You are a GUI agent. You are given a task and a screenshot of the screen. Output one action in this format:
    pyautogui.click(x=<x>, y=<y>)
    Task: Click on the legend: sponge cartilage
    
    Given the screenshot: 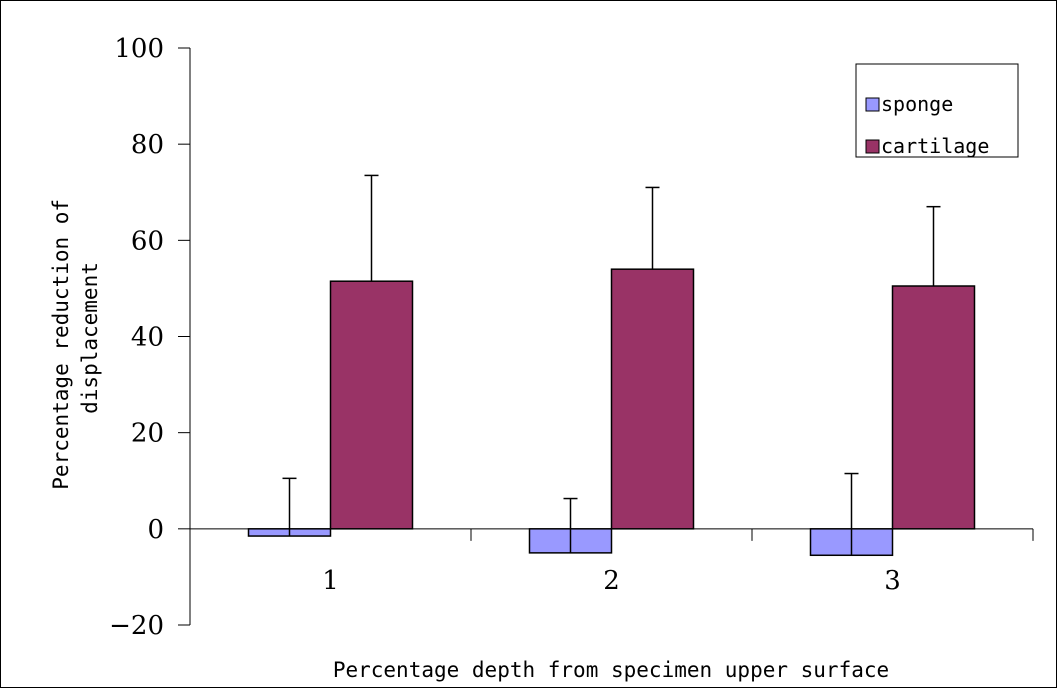 What is the action you would take?
    pyautogui.click(x=937, y=110)
    